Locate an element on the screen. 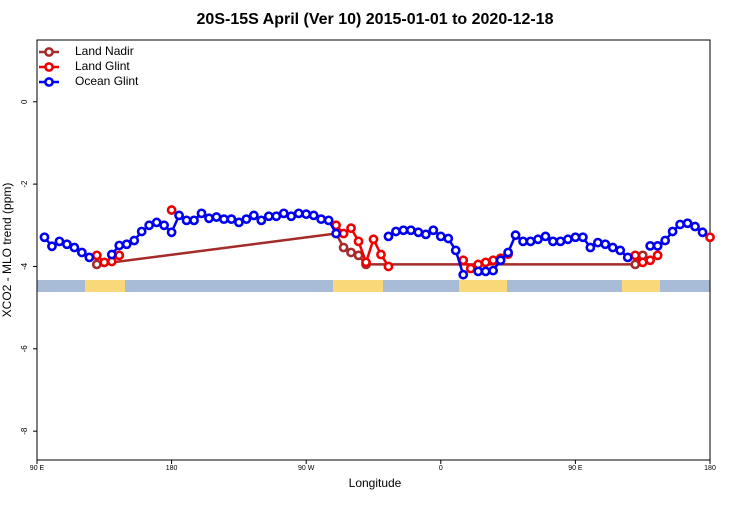  y-tick-label: -2 is located at coordinates (24, 184).